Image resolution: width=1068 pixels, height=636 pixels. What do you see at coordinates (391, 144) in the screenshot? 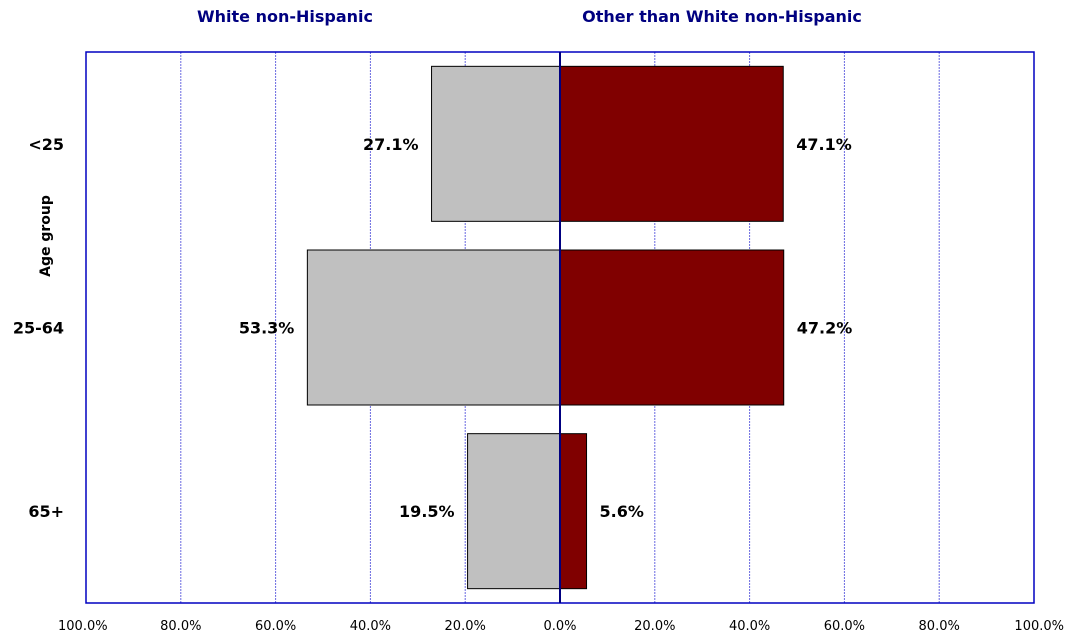
I see `data-label: 27.1%` at bounding box center [391, 144].